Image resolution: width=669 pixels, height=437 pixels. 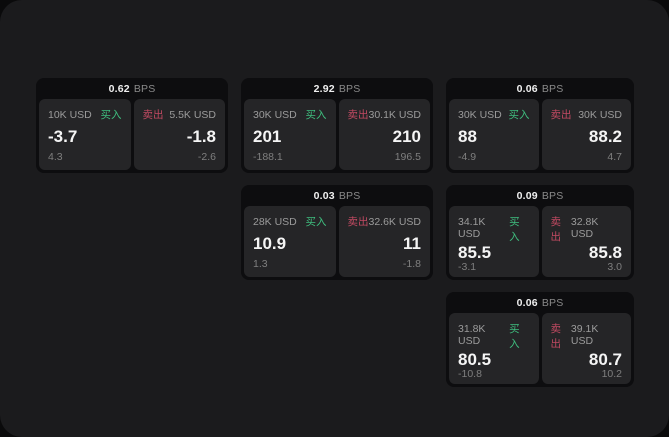 What do you see at coordinates (337, 88) in the screenshot?
I see `card-header: 2.92 BPS` at bounding box center [337, 88].